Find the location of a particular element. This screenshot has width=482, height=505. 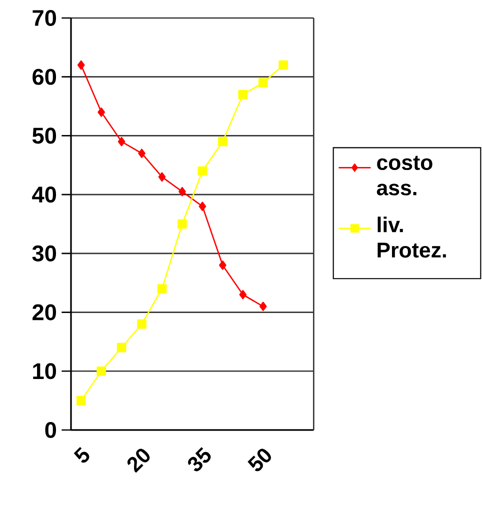

legend-label: costo ass. is located at coordinates (404, 176).